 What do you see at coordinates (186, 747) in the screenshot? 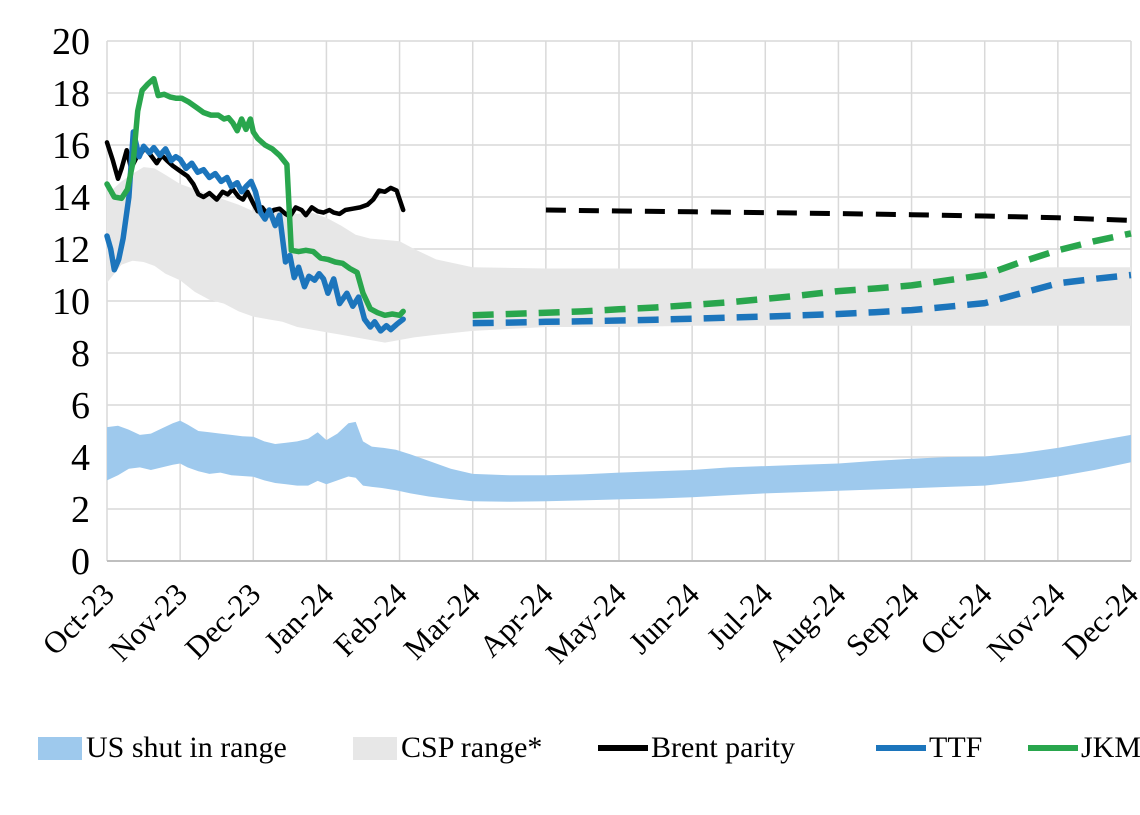
I see `legend-label-us-shut-in-range: US shut in range` at bounding box center [186, 747].